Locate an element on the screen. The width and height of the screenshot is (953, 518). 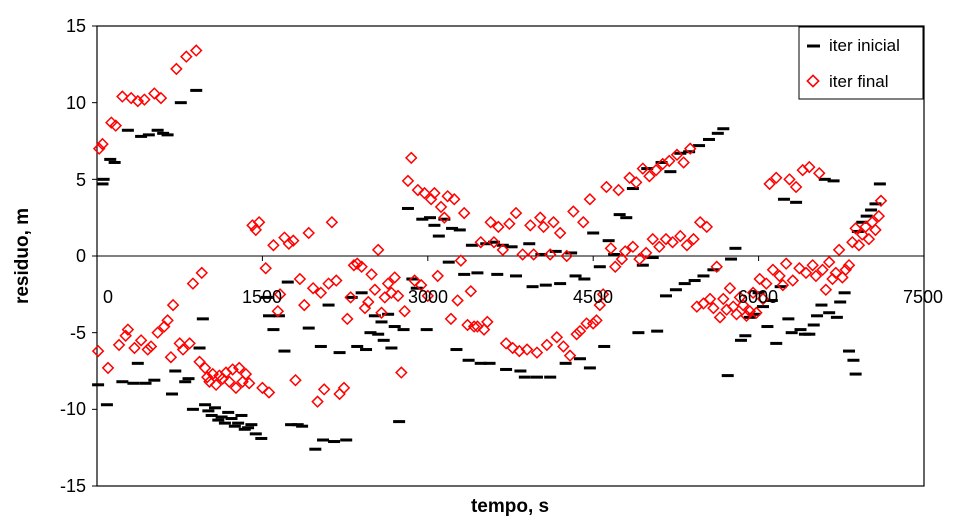
legend-marker-iter-final is located at coordinates (813, 81).